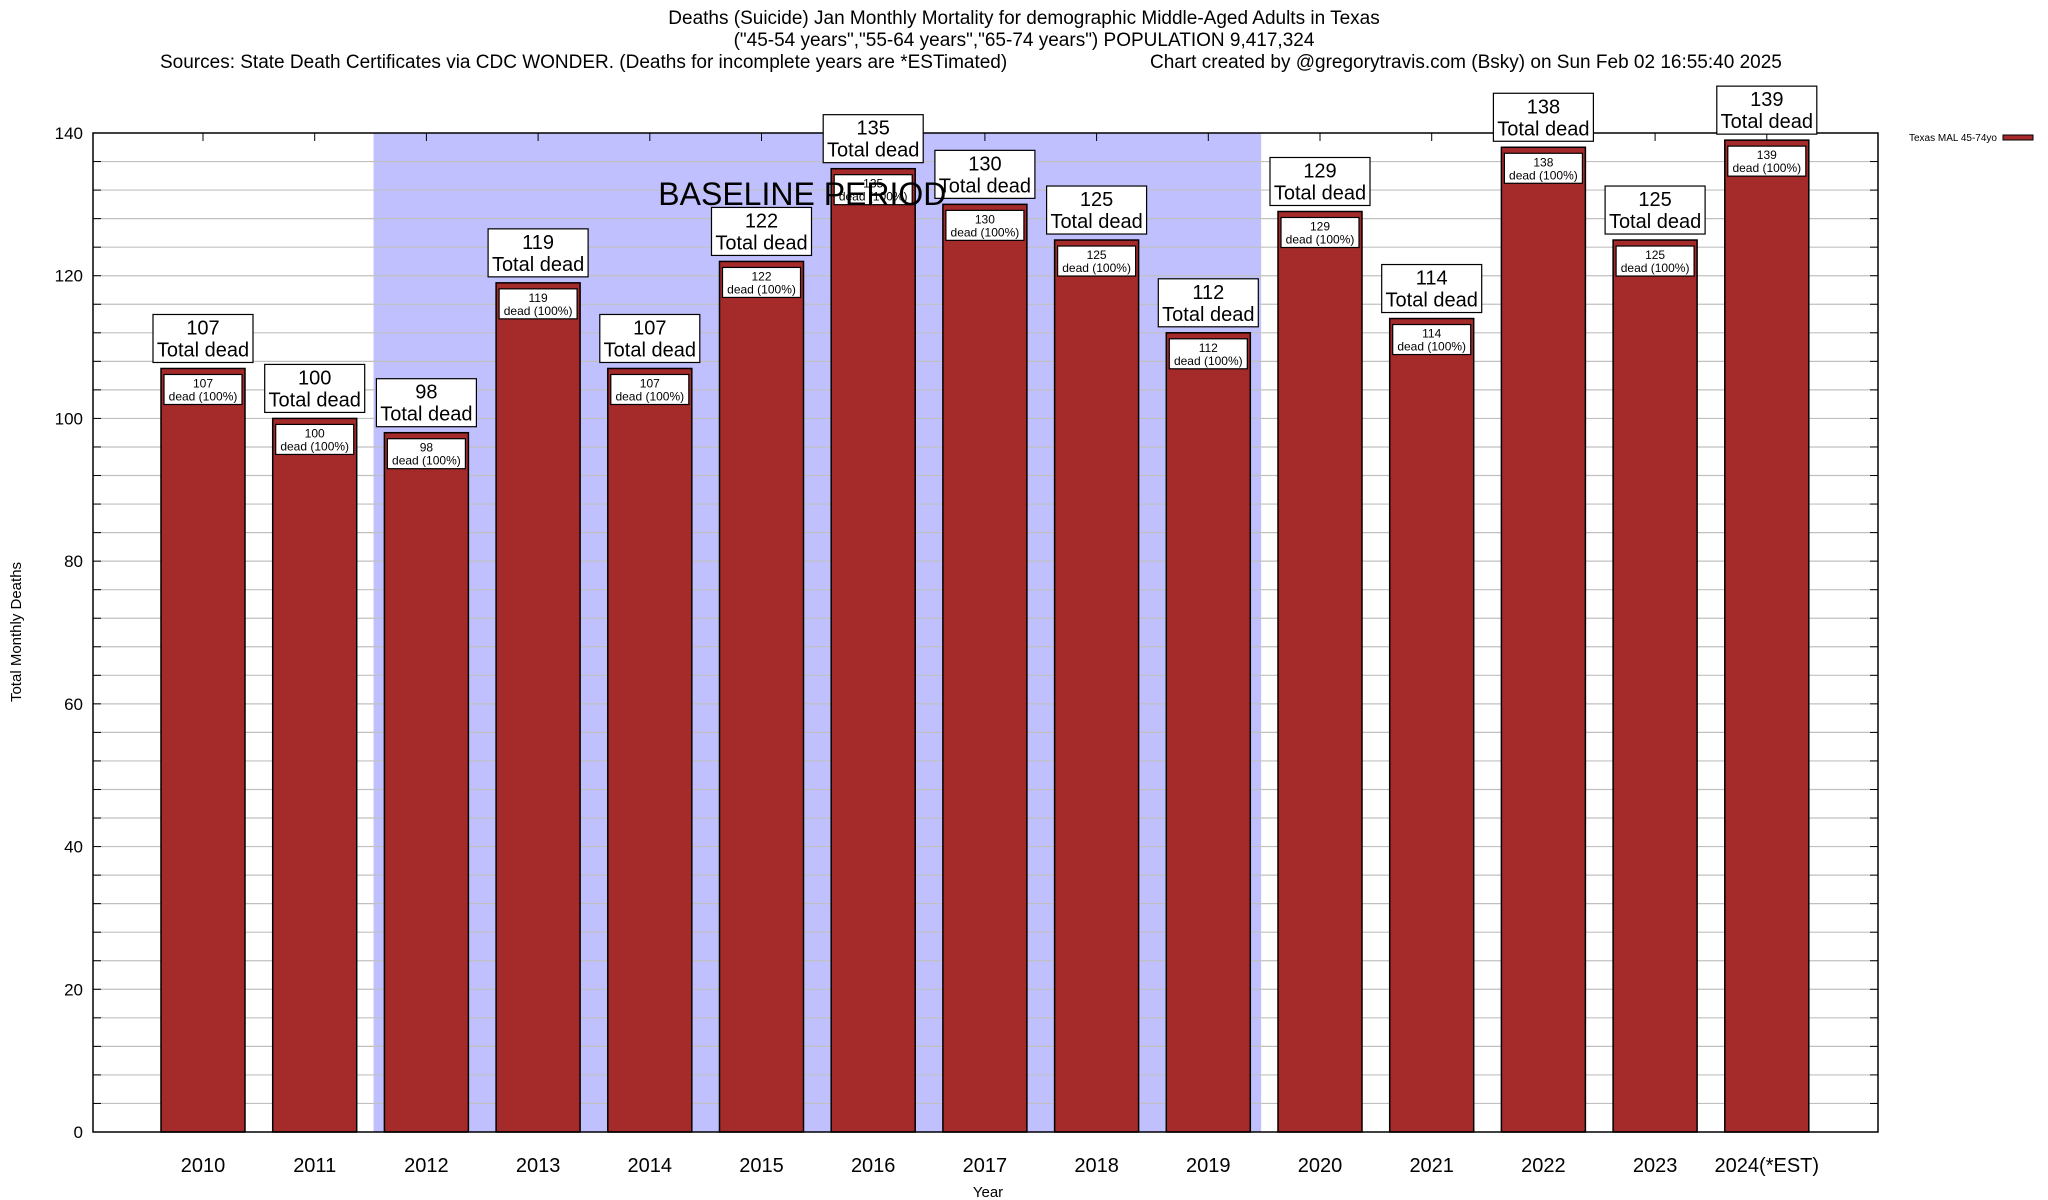 The width and height of the screenshot is (2048, 1200). What do you see at coordinates (73, 989) in the screenshot?
I see `y-tick-label: 20` at bounding box center [73, 989].